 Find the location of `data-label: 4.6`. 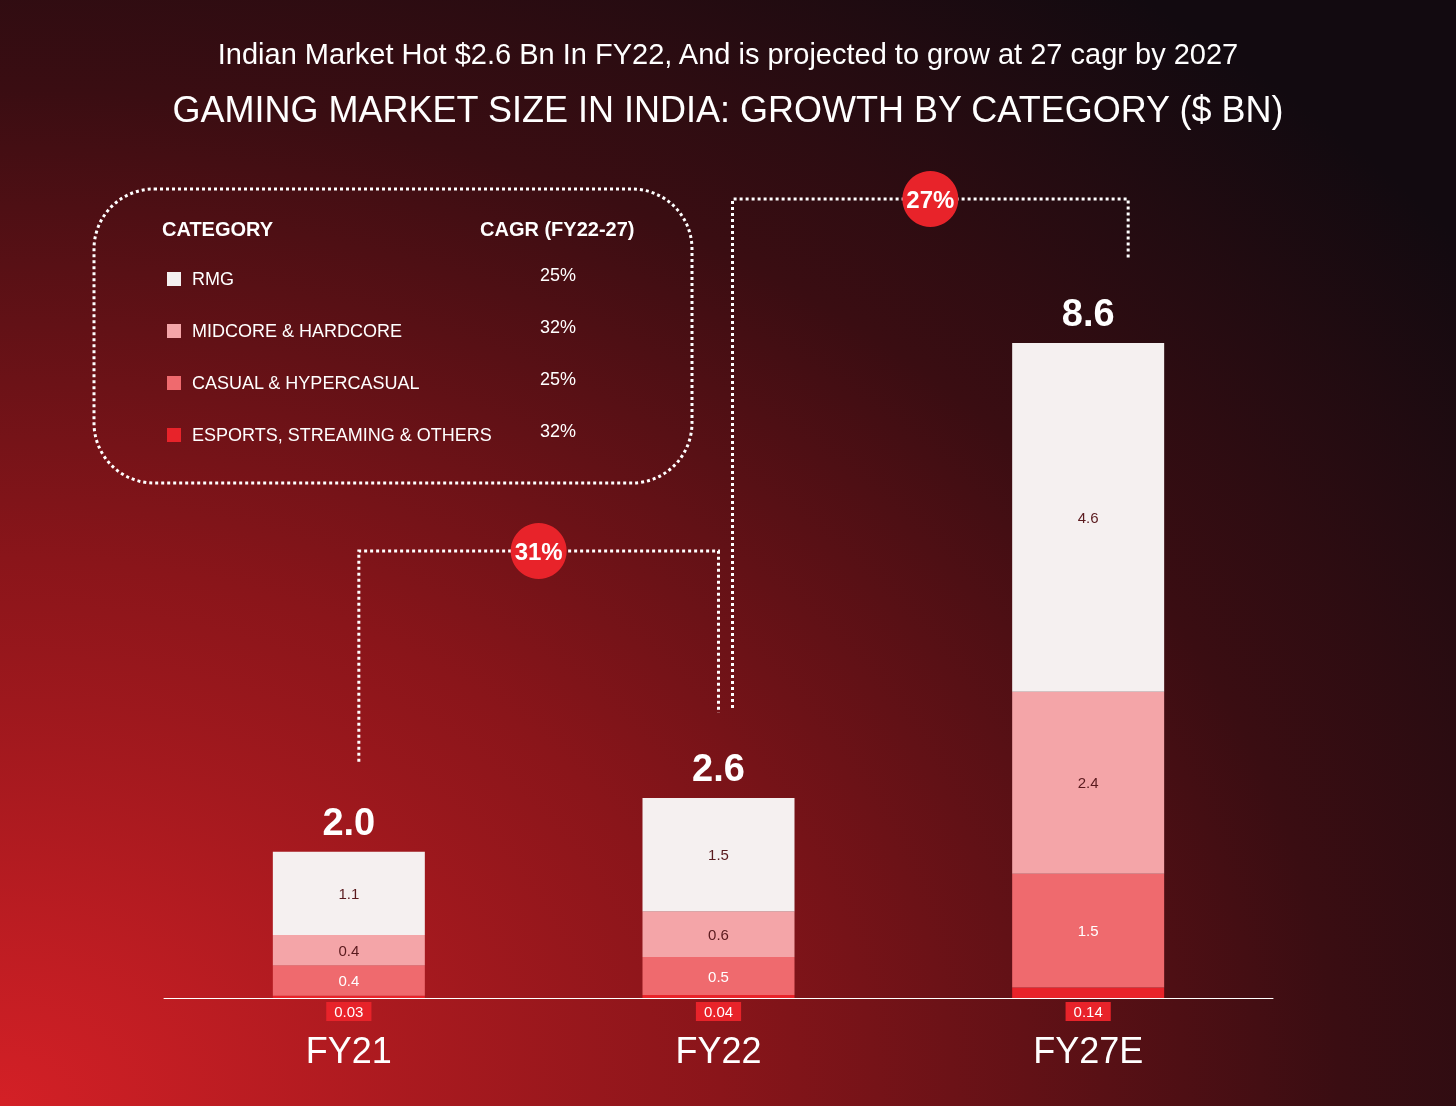

data-label: 4.6 is located at coordinates (1088, 517).